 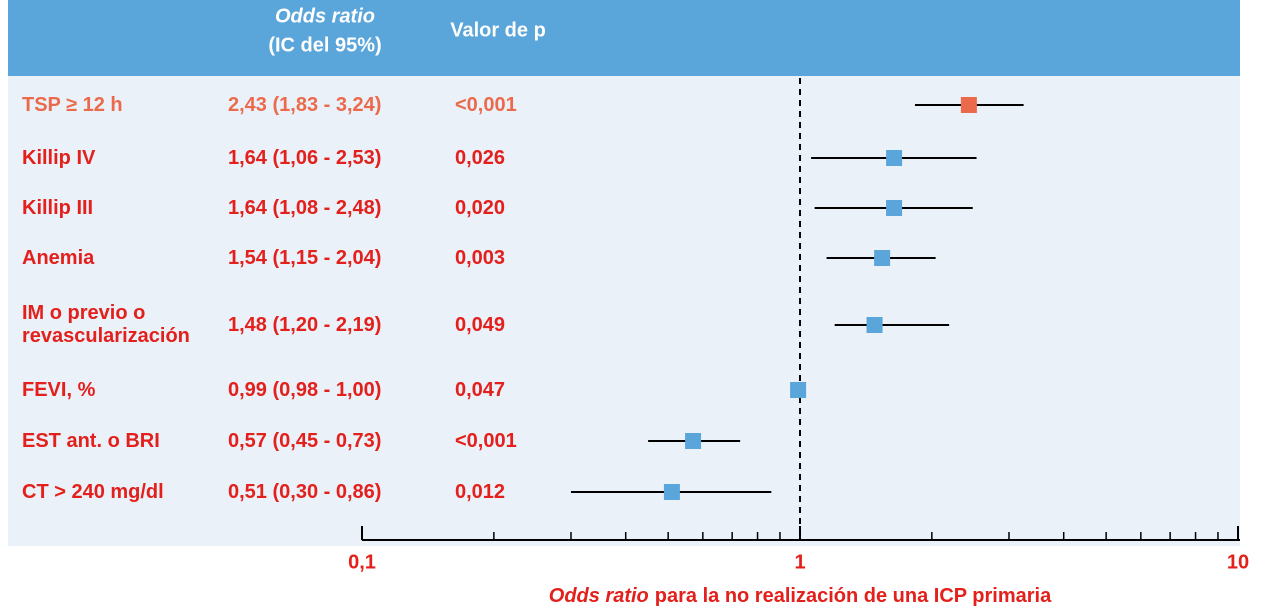 I want to click on or-ci-label: 0,51 (0,30 - 0,86), so click(x=305, y=491).